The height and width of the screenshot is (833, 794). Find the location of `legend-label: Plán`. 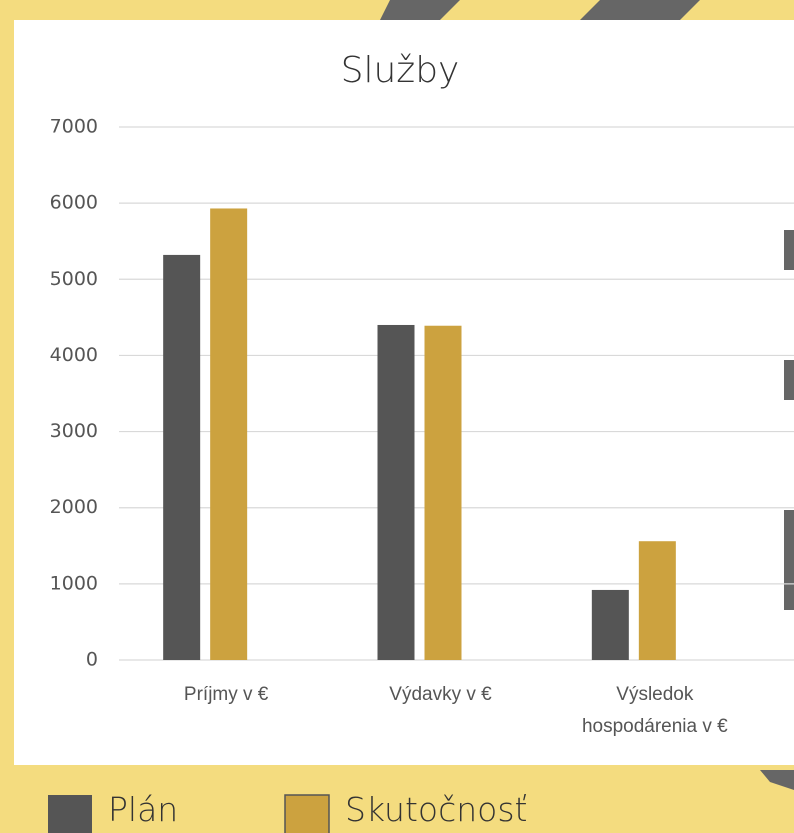

legend-label: Plán is located at coordinates (143, 809).